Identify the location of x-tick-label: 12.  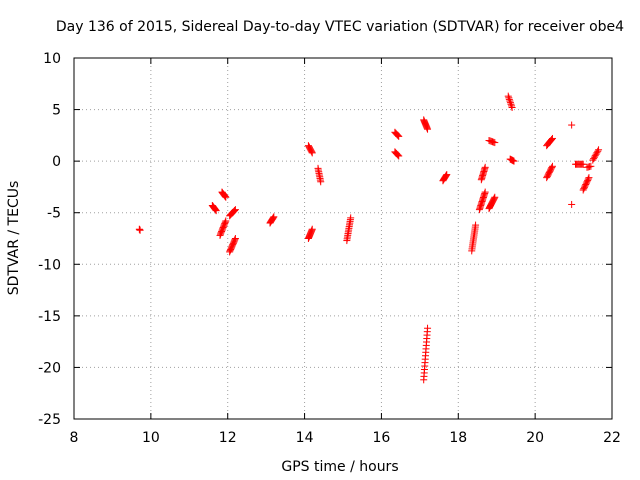
(228, 438).